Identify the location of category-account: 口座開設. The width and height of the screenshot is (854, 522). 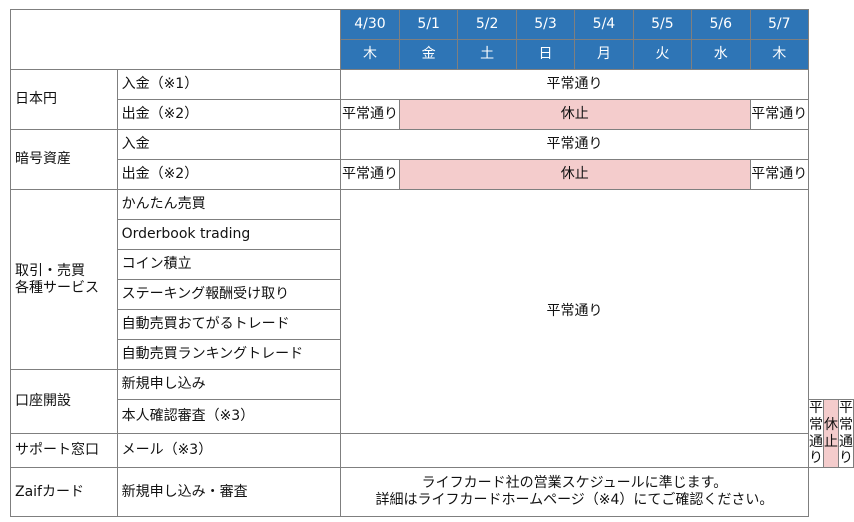
(64, 401).